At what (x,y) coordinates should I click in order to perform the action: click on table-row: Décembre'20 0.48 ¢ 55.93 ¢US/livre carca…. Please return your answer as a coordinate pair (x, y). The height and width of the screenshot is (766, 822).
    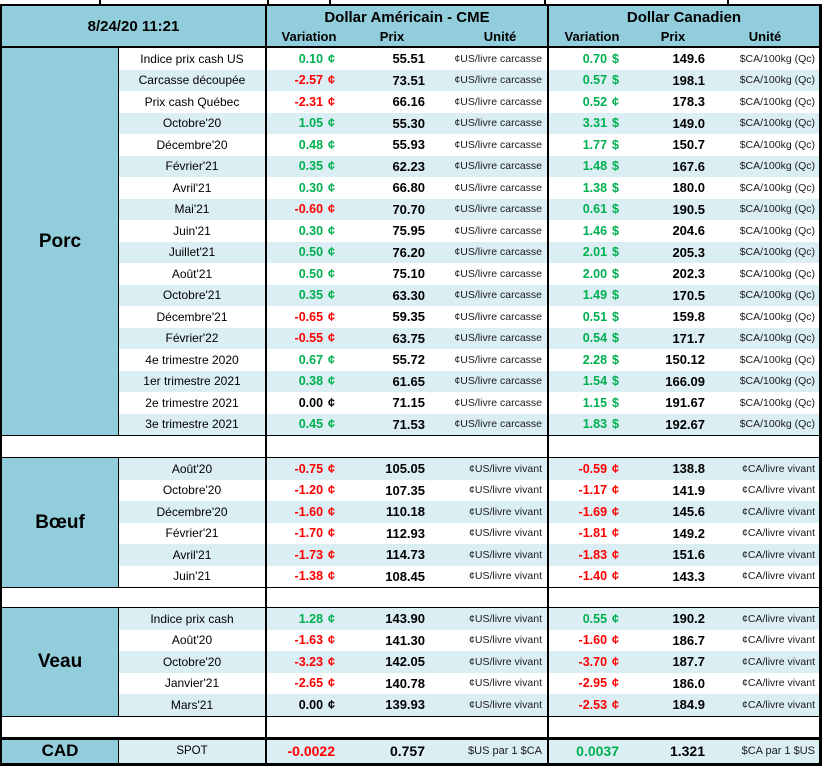
    Looking at the image, I should click on (469, 145).